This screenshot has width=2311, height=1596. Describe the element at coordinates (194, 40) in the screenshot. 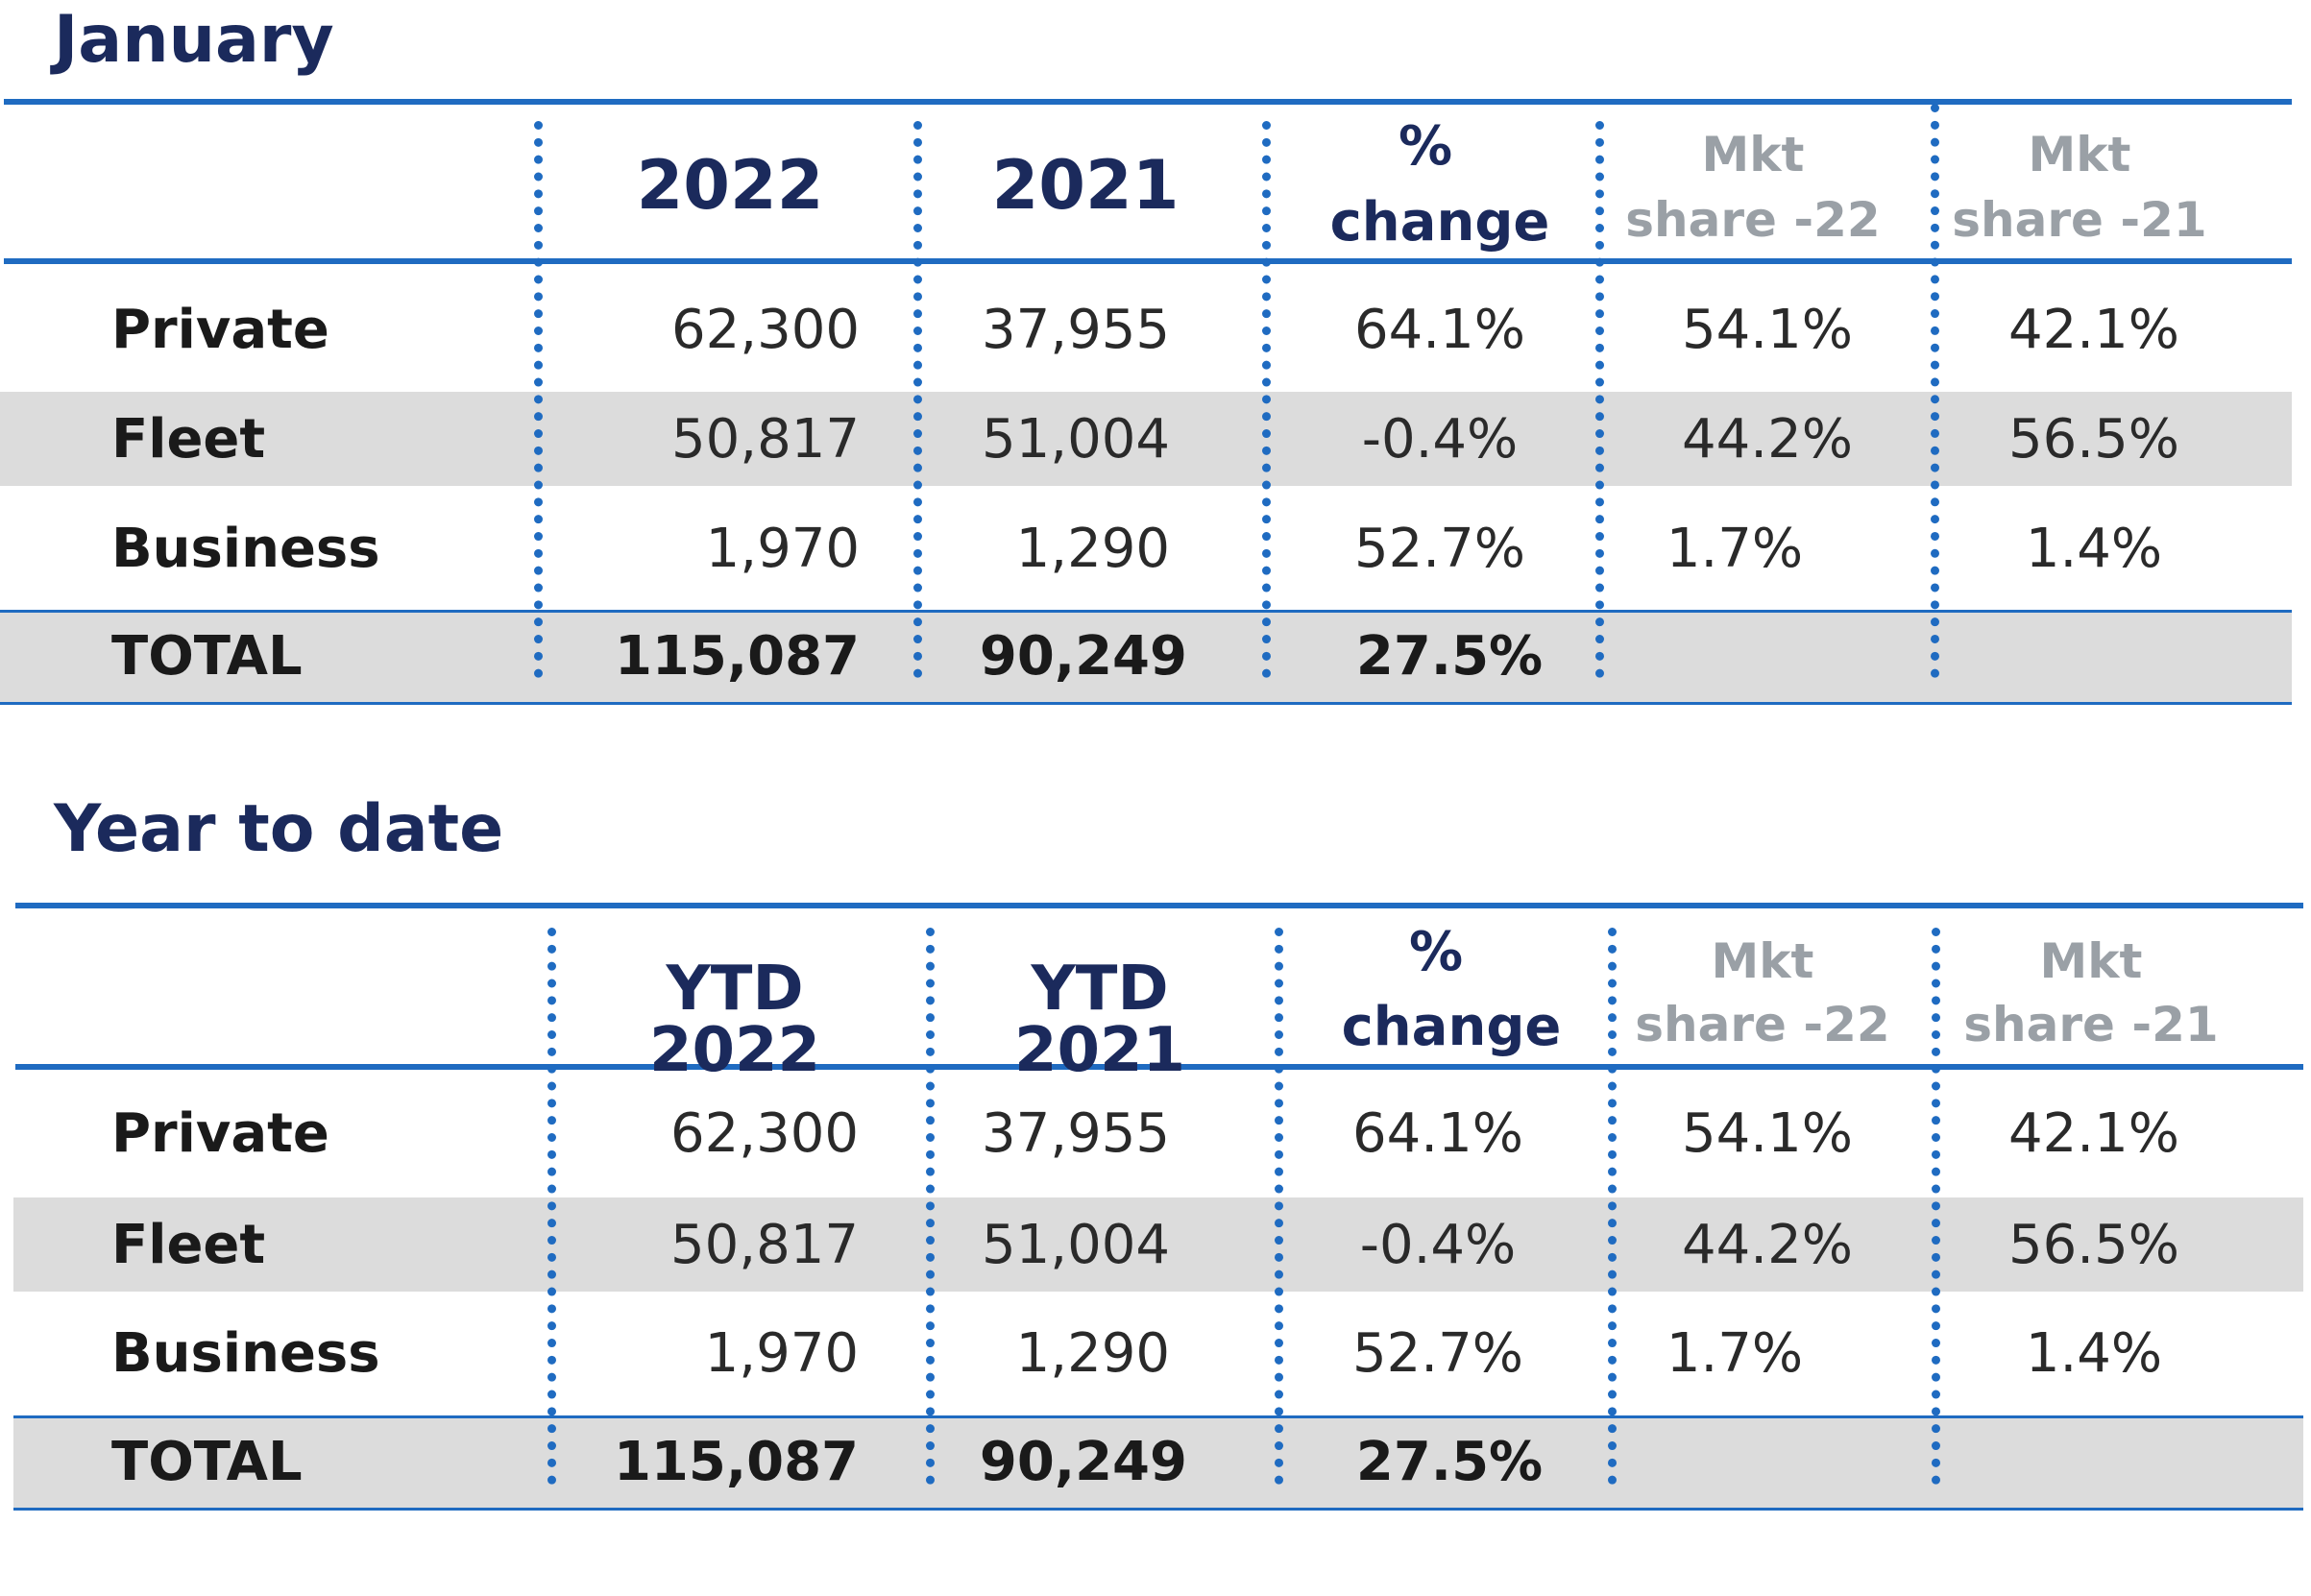

I see `section-title: January` at that location.